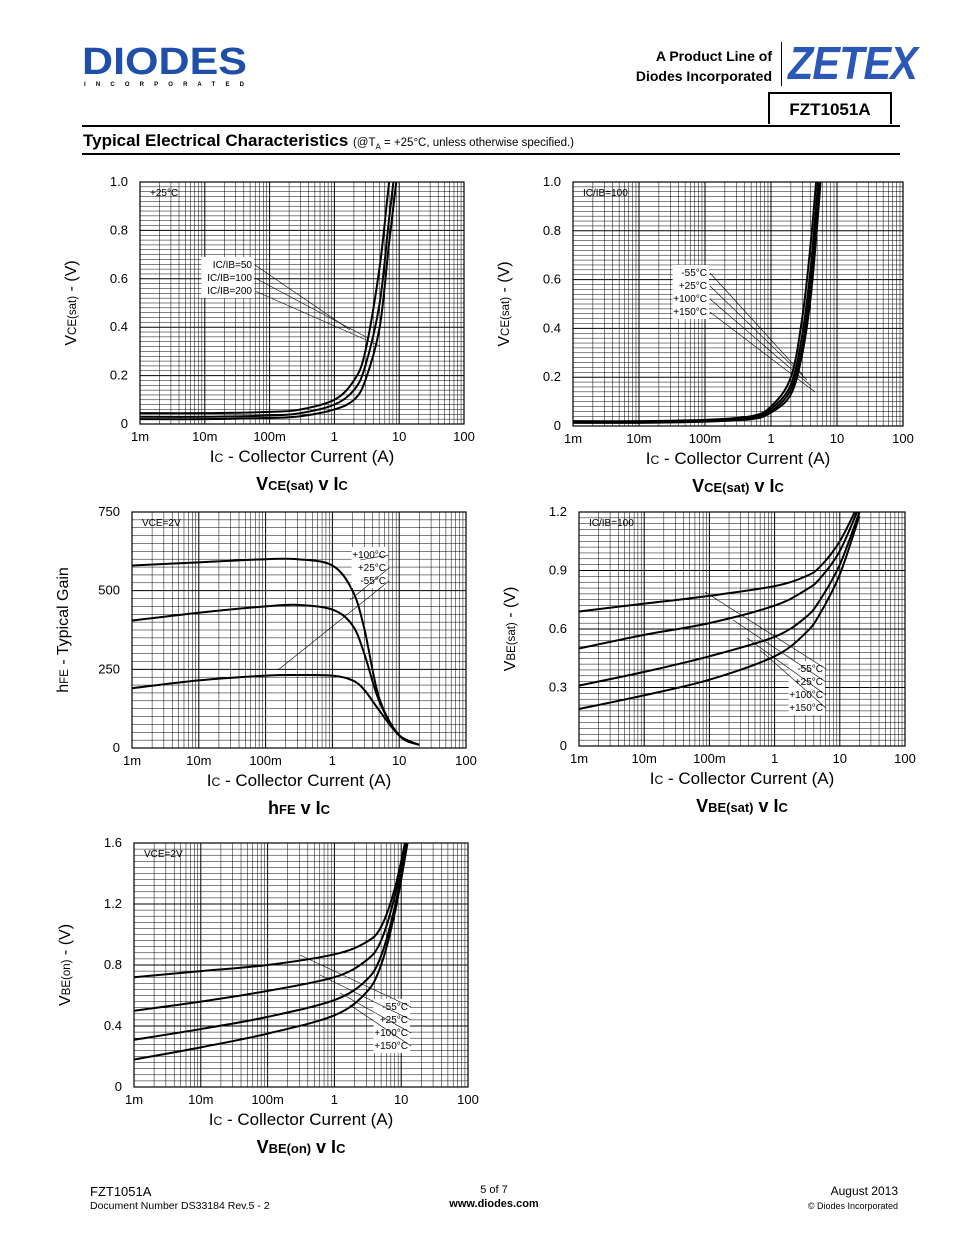 The width and height of the screenshot is (954, 1235). Describe the element at coordinates (781, 64) in the screenshot. I see `header-divider` at that location.